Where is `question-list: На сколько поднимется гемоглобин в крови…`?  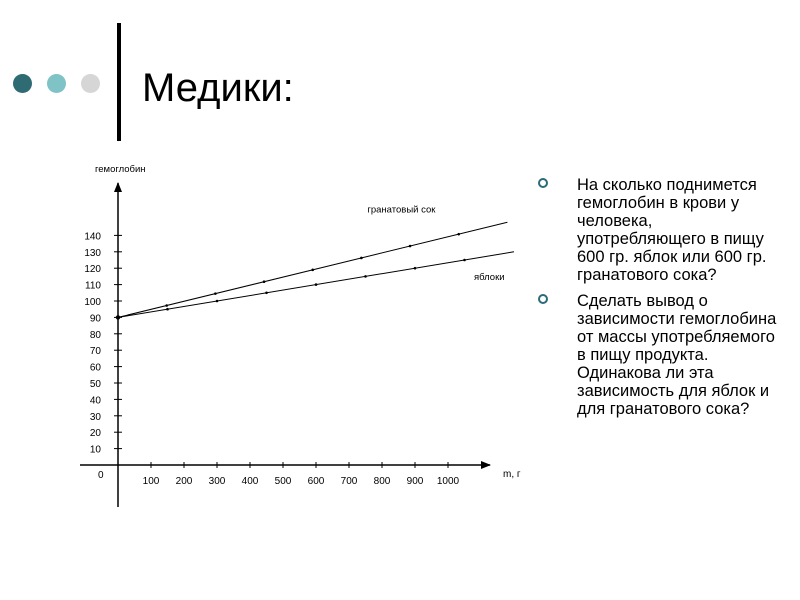
question-list: На сколько поднимется гемоглобин в крови… is located at coordinates (660, 301).